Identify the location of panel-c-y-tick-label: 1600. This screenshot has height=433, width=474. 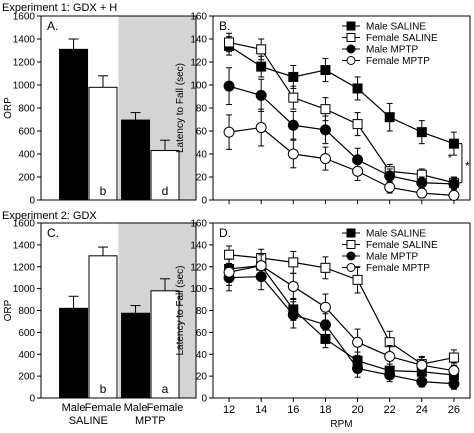
(24, 224).